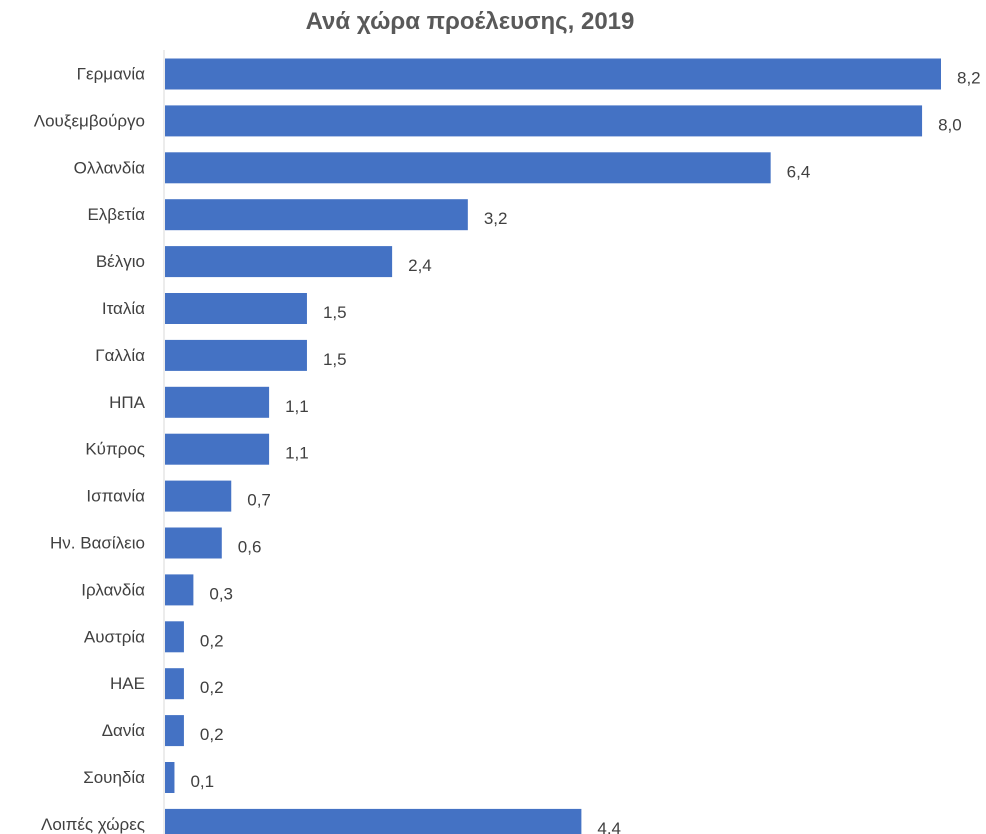 The height and width of the screenshot is (834, 986). What do you see at coordinates (97, 543) in the screenshot?
I see `category-label: Ην. Βασίλειο` at bounding box center [97, 543].